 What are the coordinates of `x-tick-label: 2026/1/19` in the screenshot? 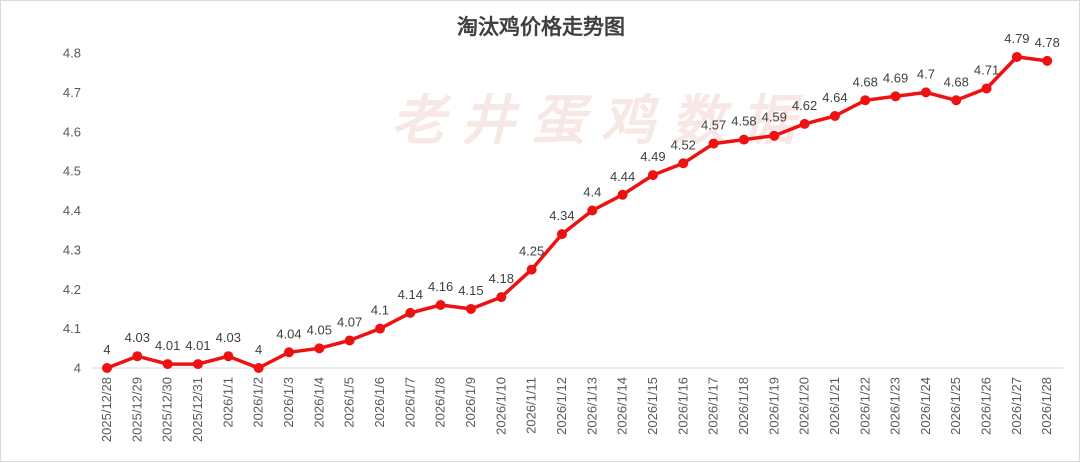 It's located at (773, 406).